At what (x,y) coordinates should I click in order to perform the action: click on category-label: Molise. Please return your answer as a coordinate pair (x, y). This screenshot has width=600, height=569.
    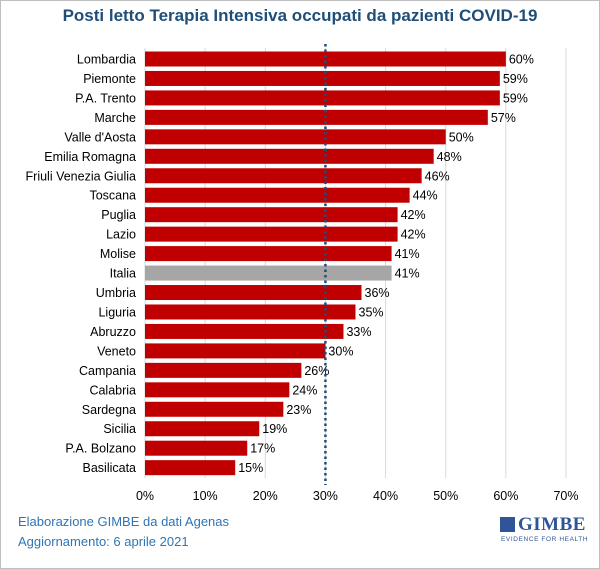
    Looking at the image, I should click on (118, 254).